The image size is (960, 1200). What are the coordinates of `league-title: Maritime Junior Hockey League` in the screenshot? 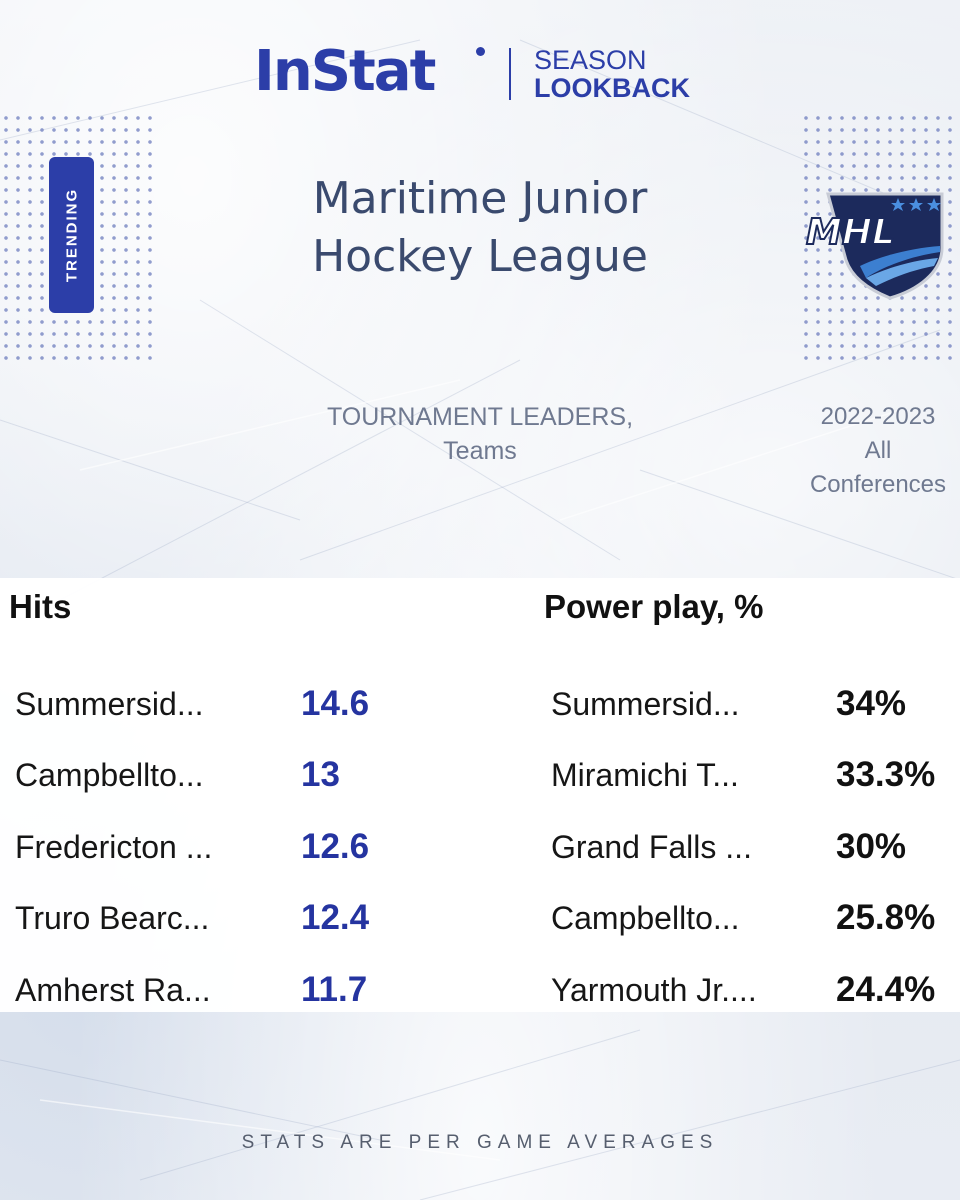 It's located at (480, 228).